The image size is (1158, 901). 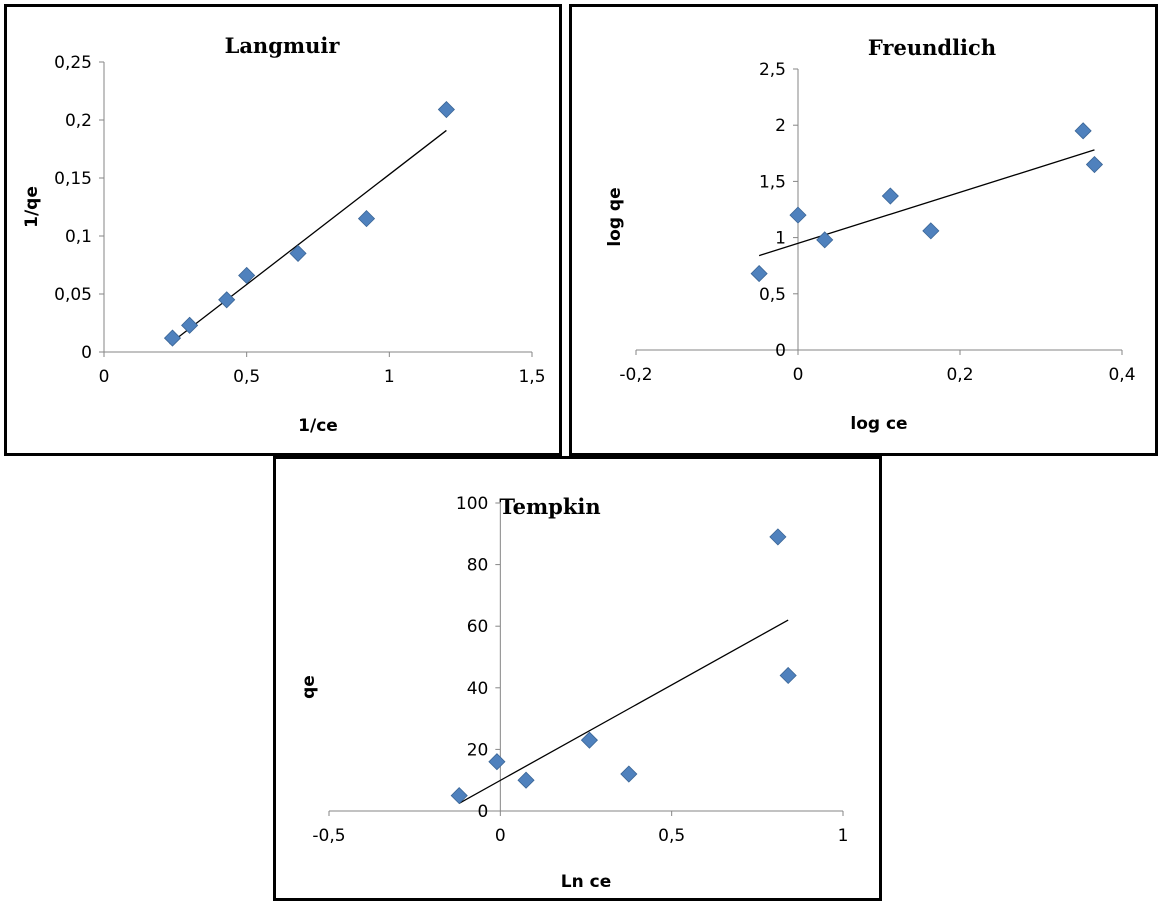 What do you see at coordinates (478, 750) in the screenshot?
I see `y-tick-label: 20` at bounding box center [478, 750].